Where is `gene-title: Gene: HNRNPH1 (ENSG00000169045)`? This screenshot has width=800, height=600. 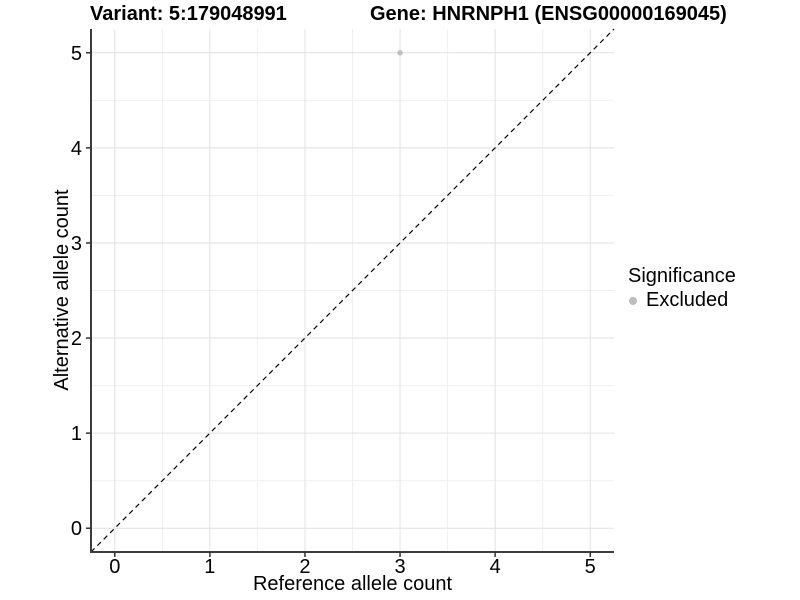 gene-title: Gene: HNRNPH1 (ENSG00000169045) is located at coordinates (548, 14).